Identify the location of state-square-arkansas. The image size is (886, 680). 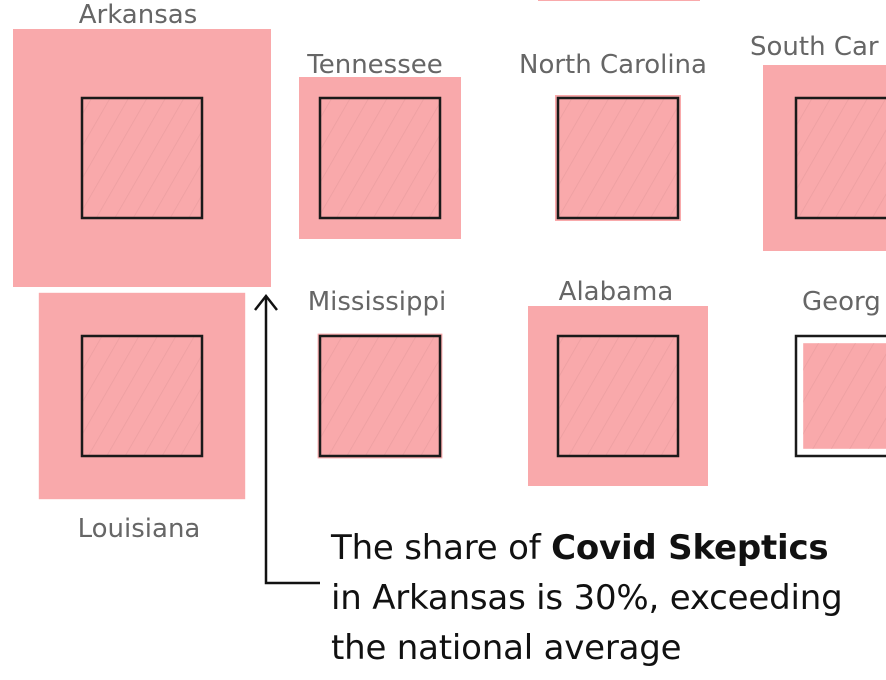
(142, 158).